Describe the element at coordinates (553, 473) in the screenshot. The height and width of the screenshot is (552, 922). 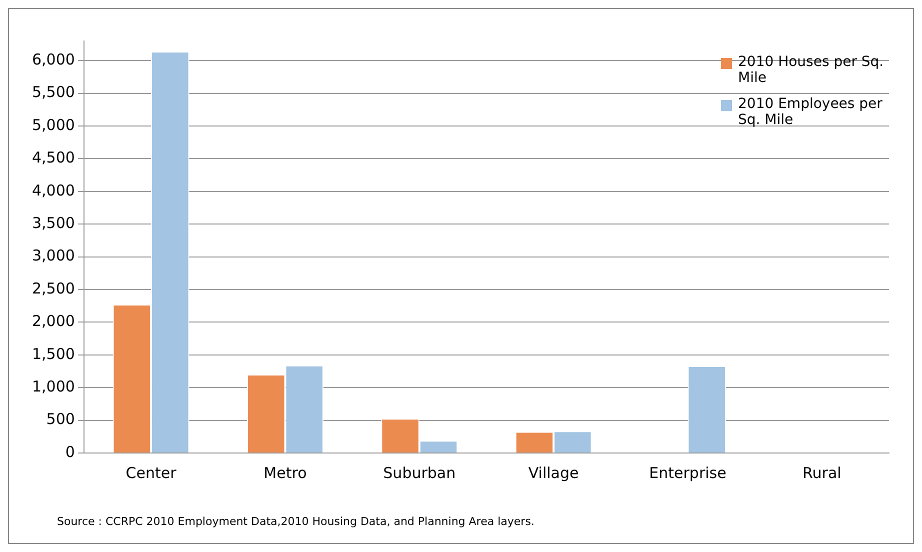
I see `x-tick-label: Village` at that location.